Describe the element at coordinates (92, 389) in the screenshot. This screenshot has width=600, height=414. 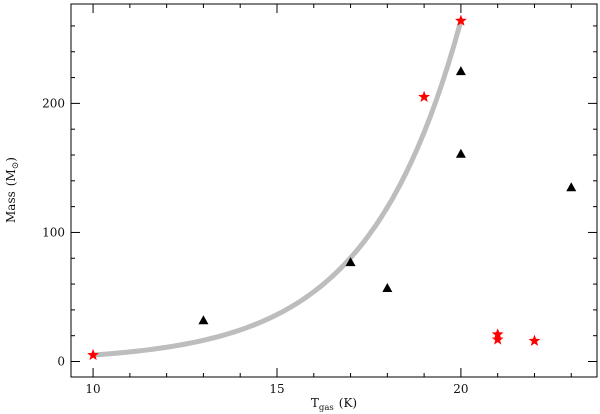
I see `x-tick-label: 10` at that location.